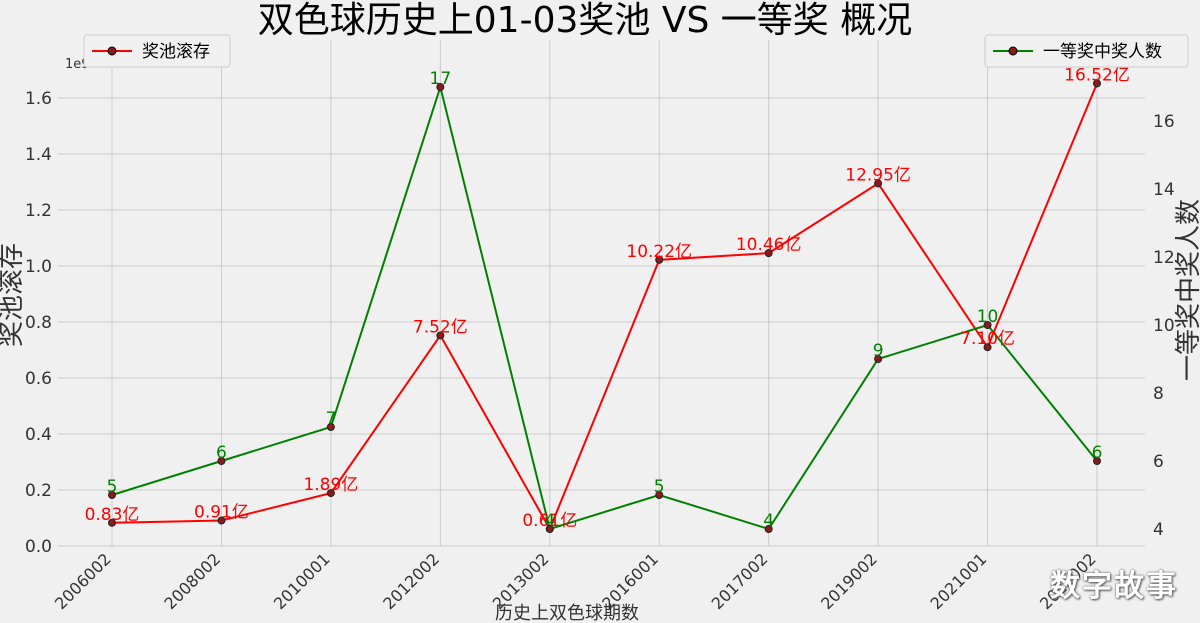 The height and width of the screenshot is (623, 1200). Describe the element at coordinates (1187, 290) in the screenshot. I see `y2-axis-label: 一等奖中奖人数` at that location.